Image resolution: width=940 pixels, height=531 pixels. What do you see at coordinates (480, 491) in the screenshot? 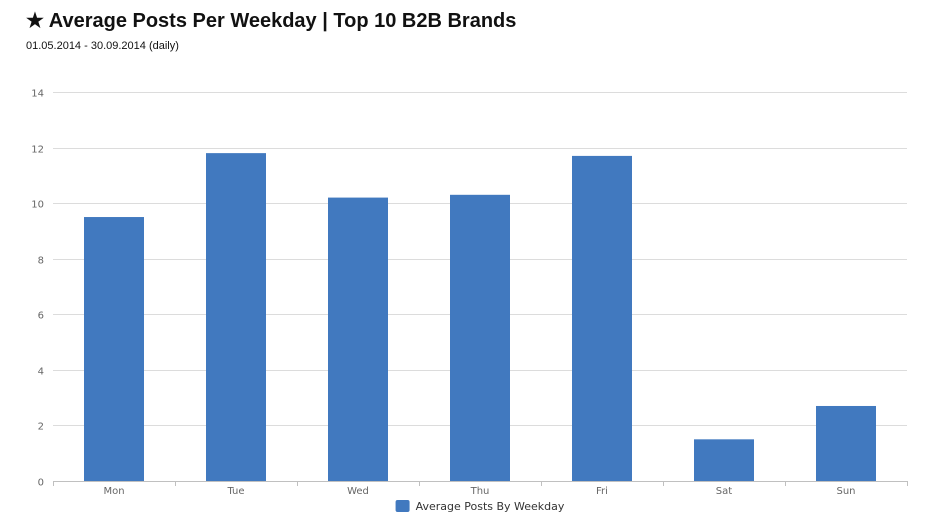
I see `x-tick-label: Thu` at bounding box center [480, 491].